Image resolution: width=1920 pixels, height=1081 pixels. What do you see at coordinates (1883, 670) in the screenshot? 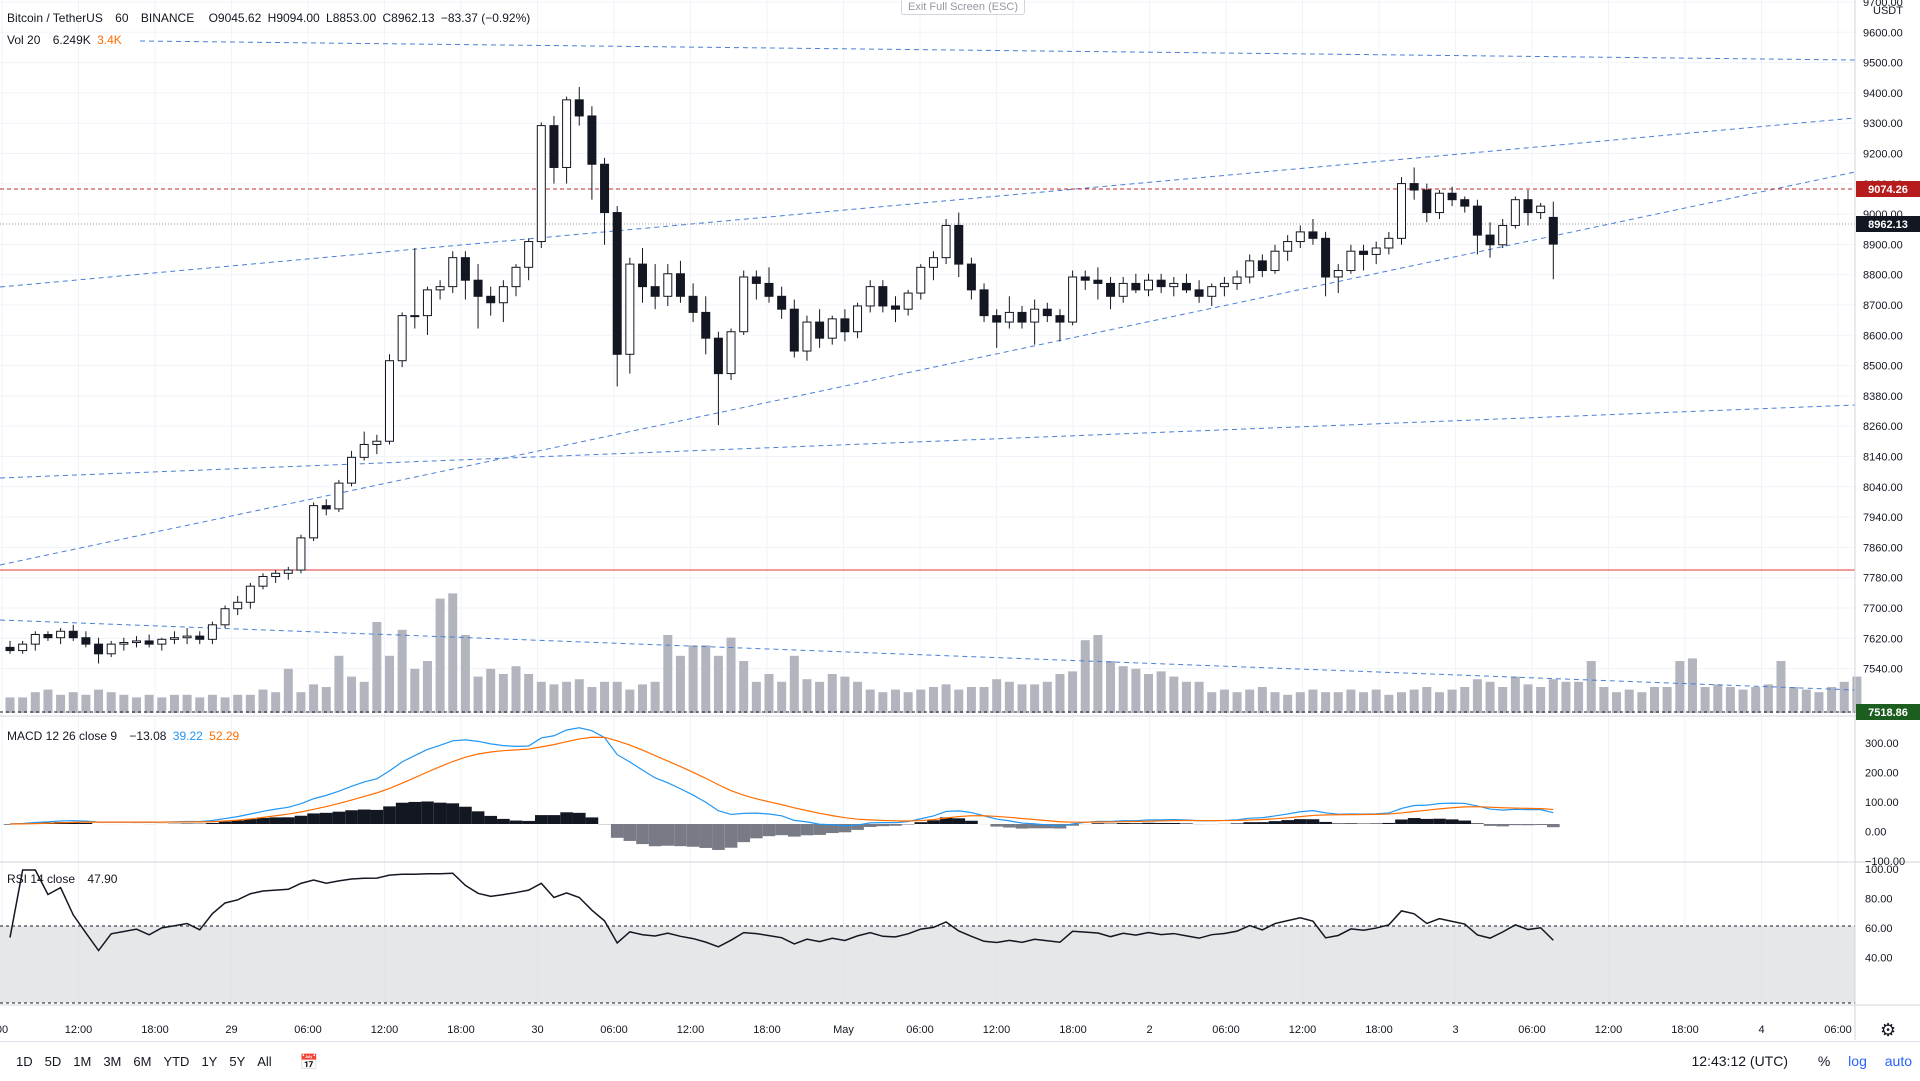
I see `price-tick-label: 7540.00` at bounding box center [1883, 670].